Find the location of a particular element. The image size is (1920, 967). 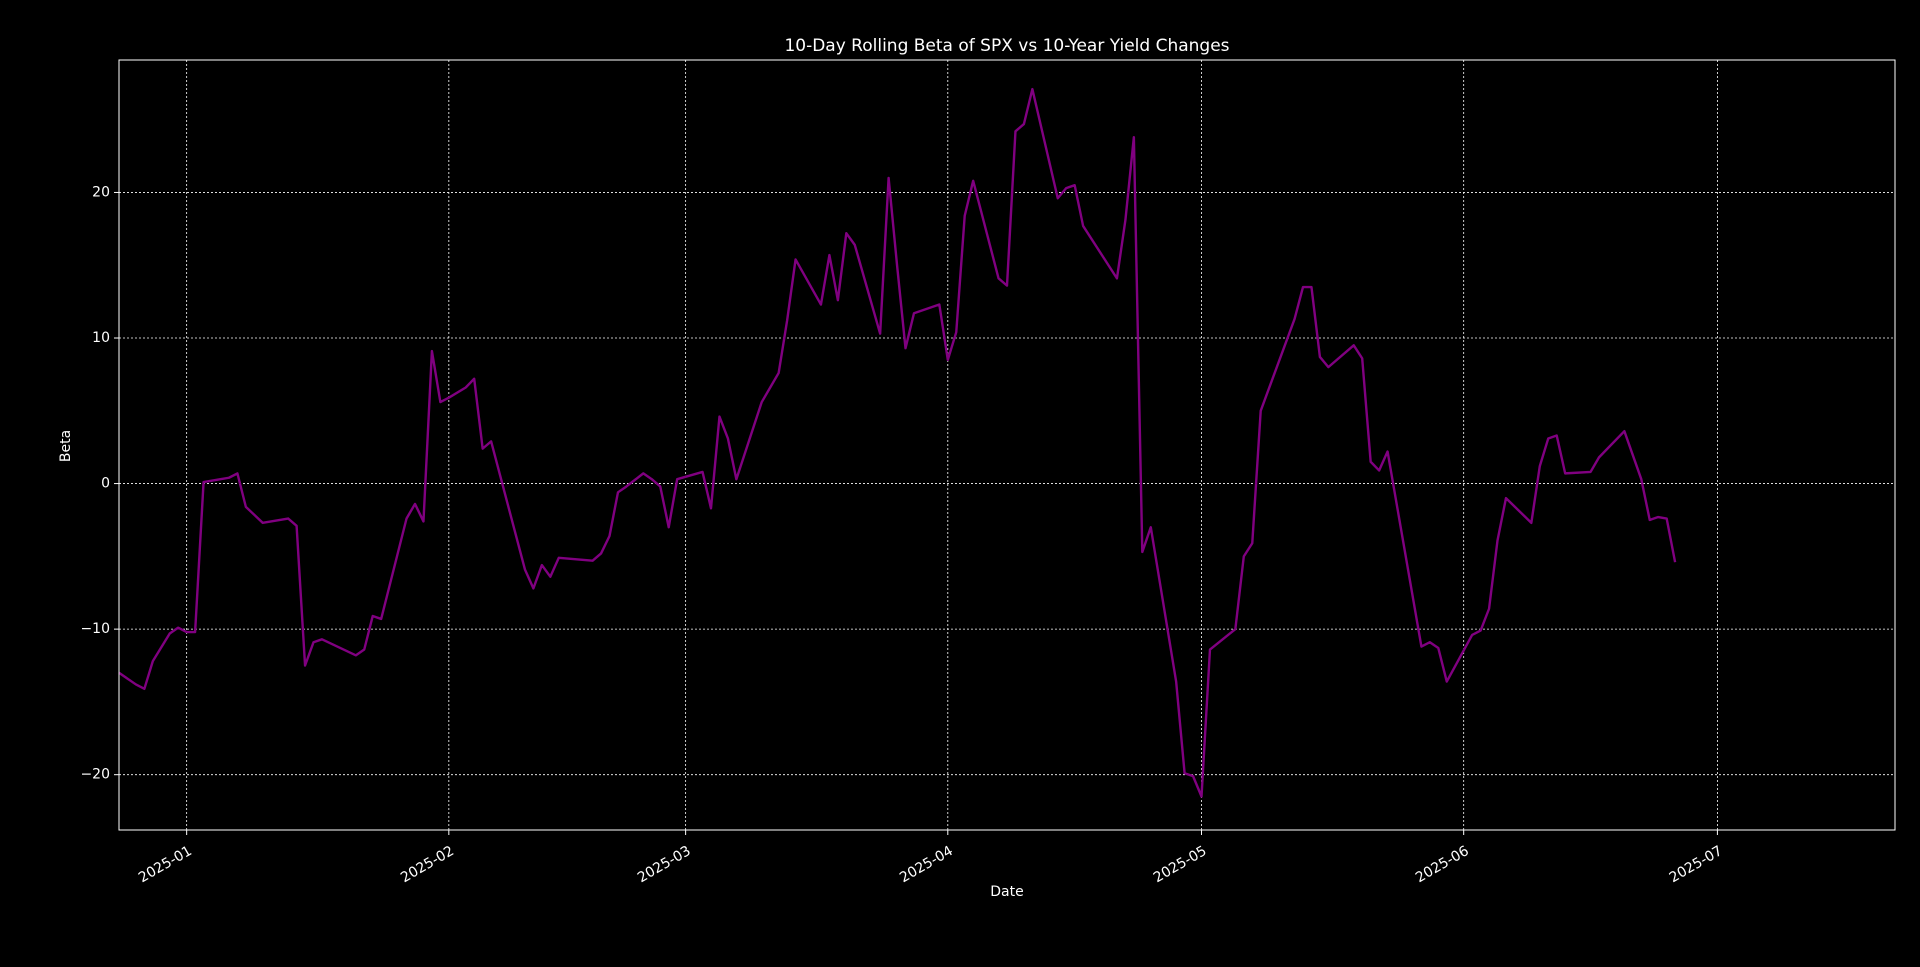

y-tick-label: −20 is located at coordinates (95, 775).